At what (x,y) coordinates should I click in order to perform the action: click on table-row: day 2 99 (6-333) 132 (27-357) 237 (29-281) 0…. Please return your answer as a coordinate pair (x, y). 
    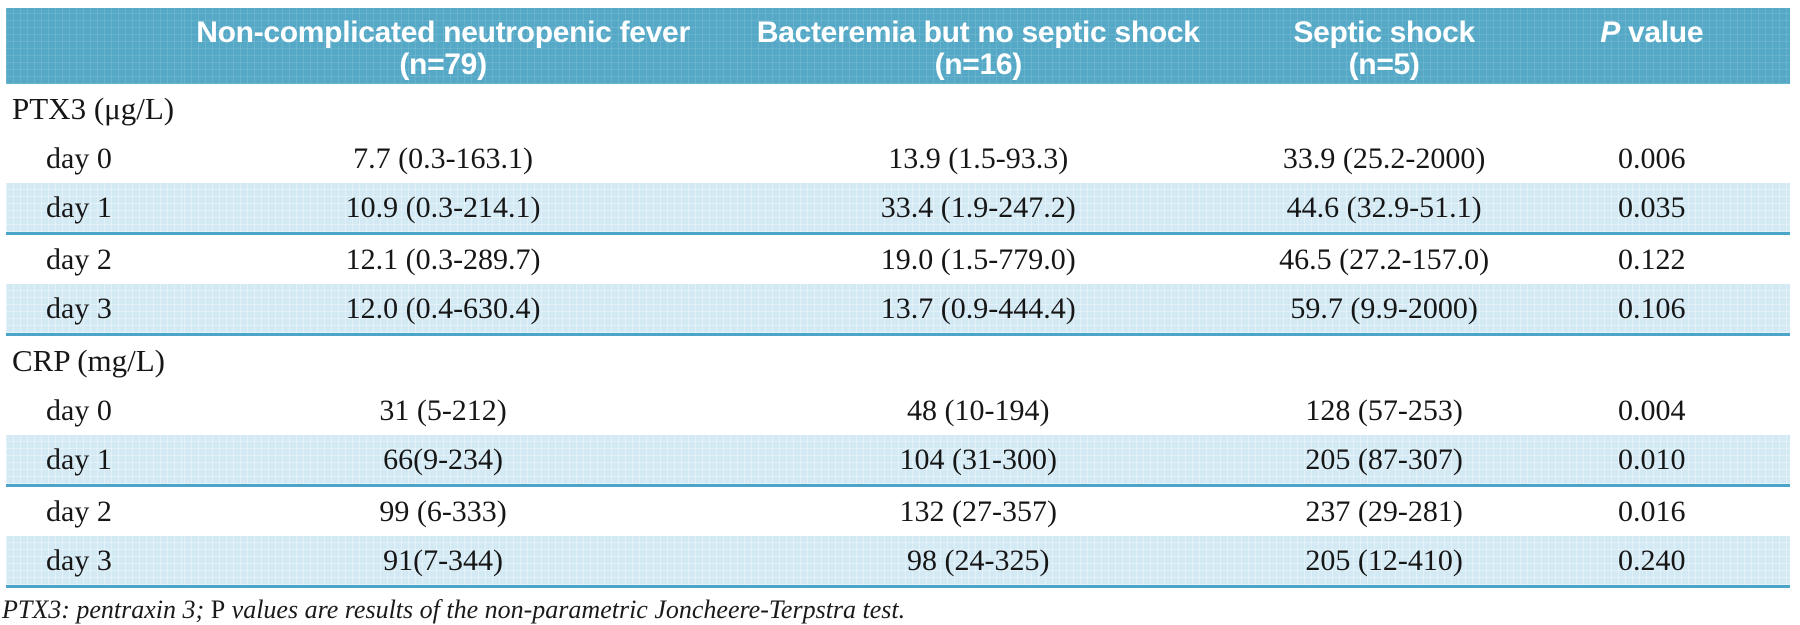
    Looking at the image, I should click on (898, 511).